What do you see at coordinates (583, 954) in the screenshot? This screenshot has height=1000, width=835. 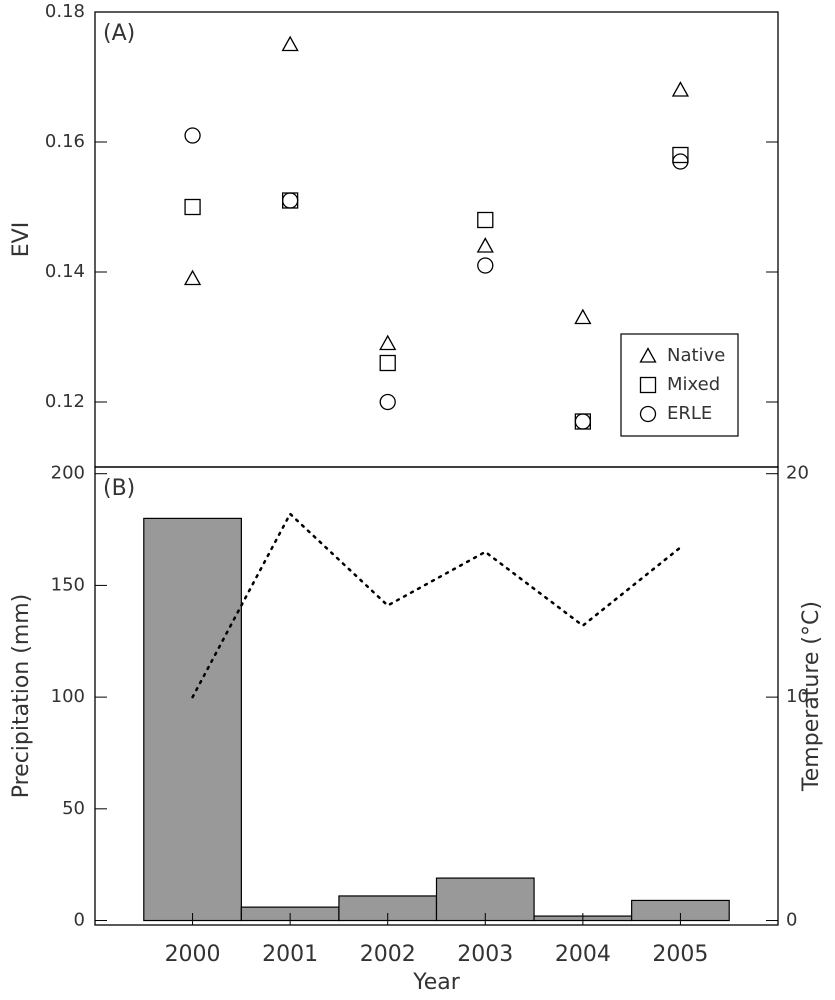 I see `x-tick-label: 2004` at bounding box center [583, 954].